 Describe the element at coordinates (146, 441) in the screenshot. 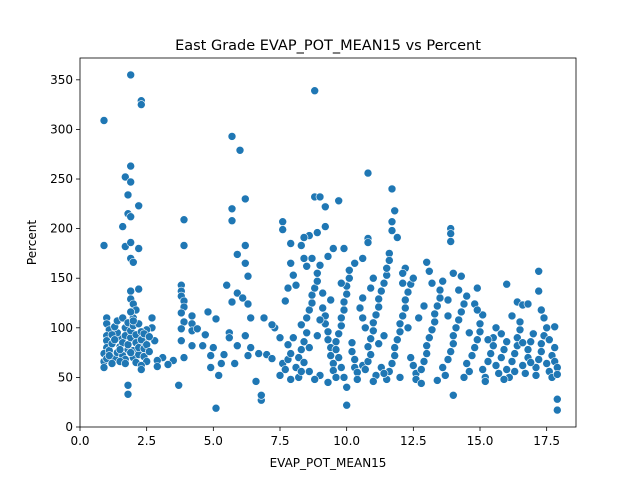

I see `x-tick-label: 2.5` at that location.